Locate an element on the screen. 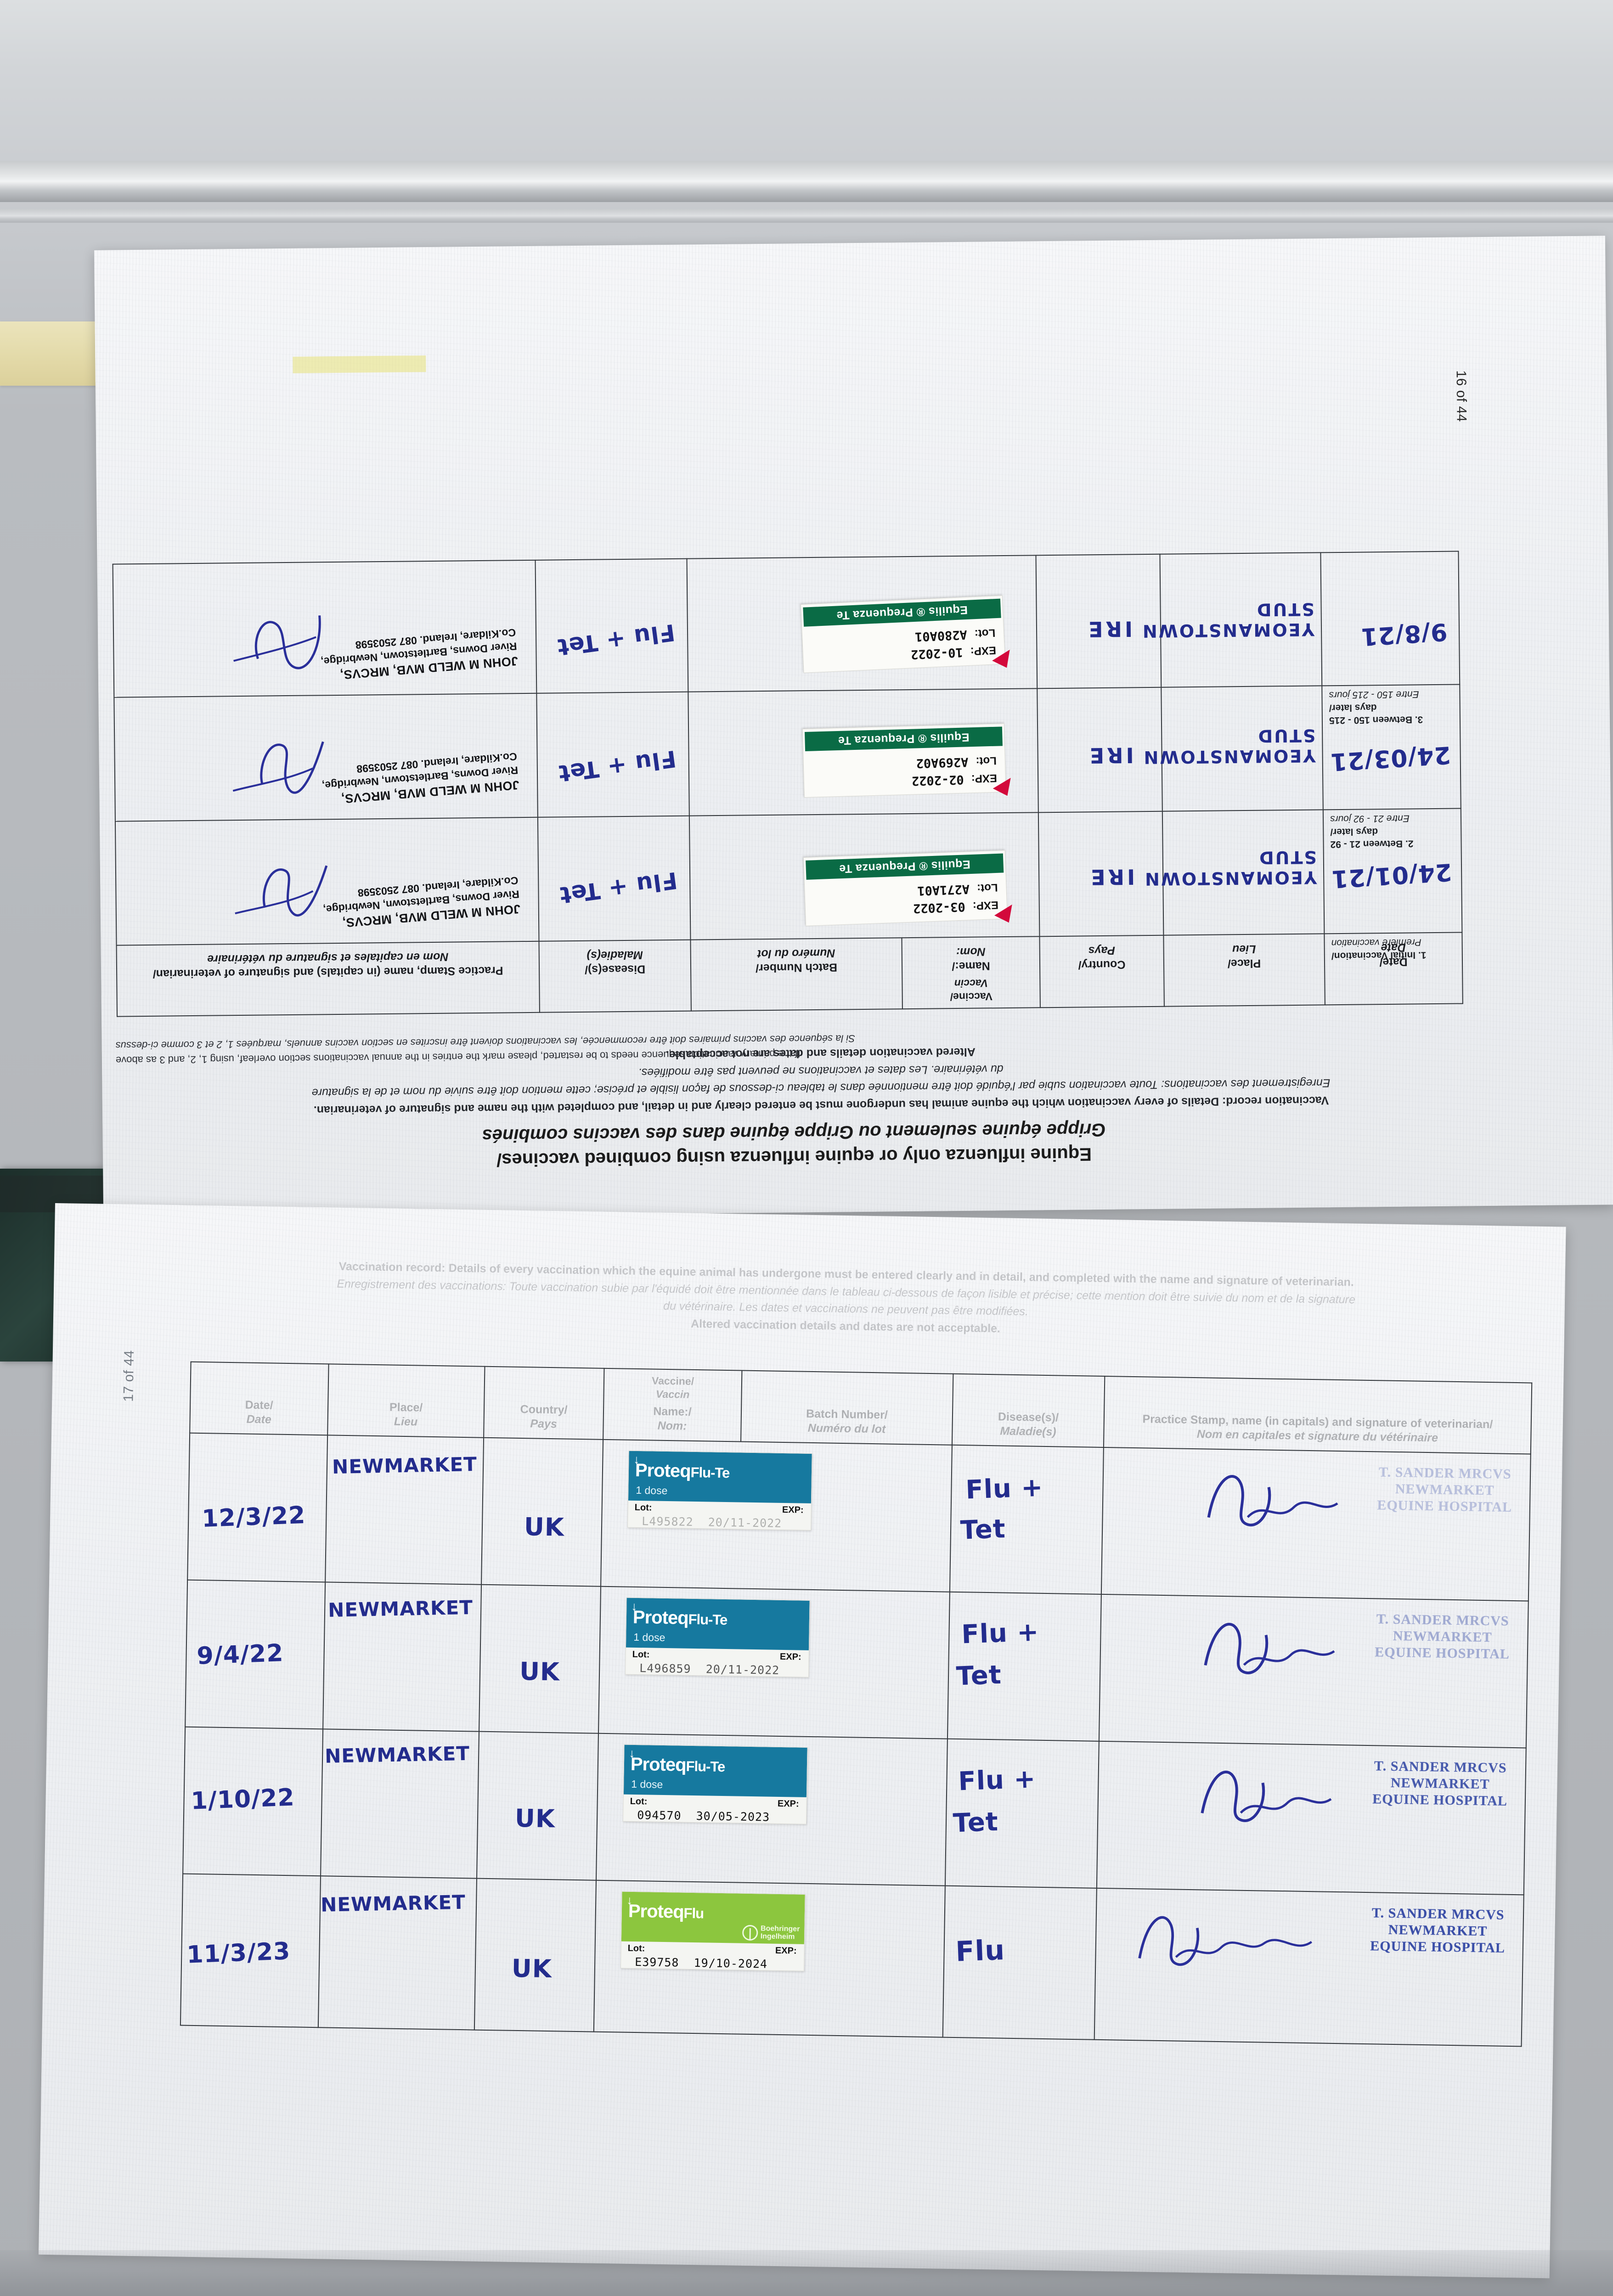 The width and height of the screenshot is (1613, 2296). highlight-mark-upper is located at coordinates (360, 364).